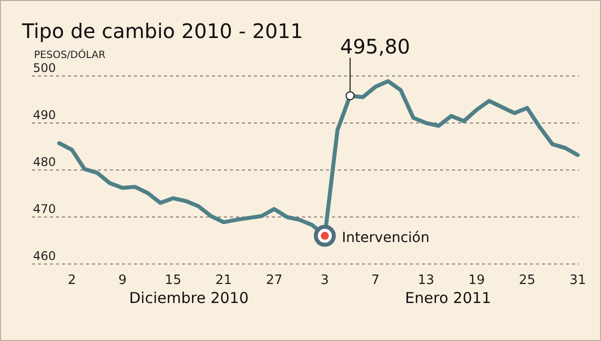 Image resolution: width=601 pixels, height=341 pixels. I want to click on x-tick-label: 2, so click(72, 280).